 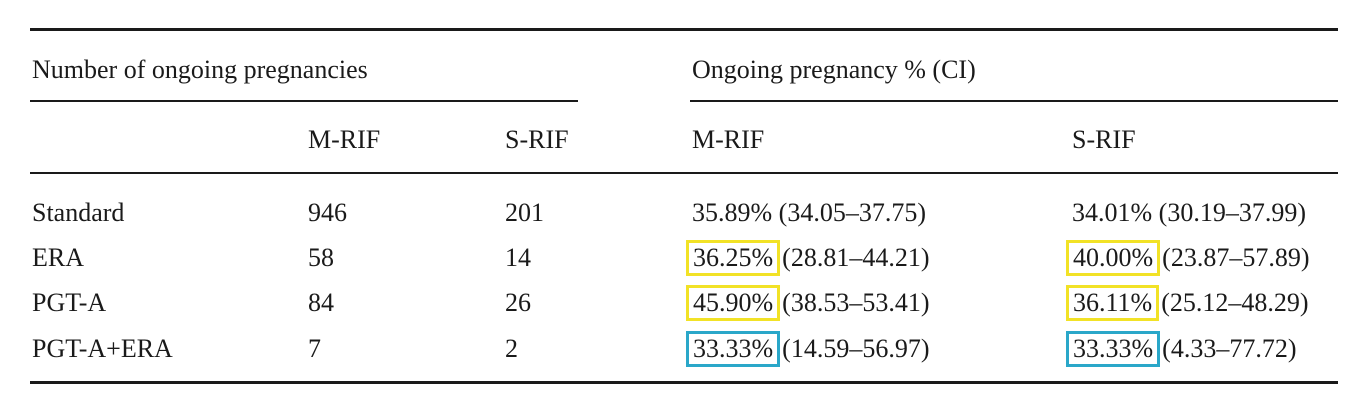 I want to click on sub-header-count-m-rif: M-RIF, so click(x=344, y=139).